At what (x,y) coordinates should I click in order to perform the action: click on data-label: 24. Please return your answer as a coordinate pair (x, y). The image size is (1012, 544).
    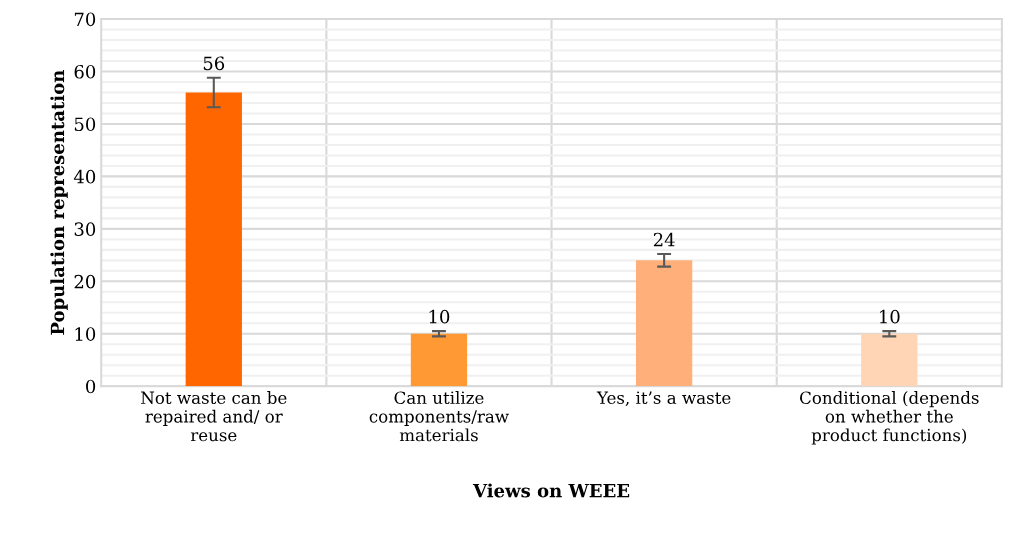
    Looking at the image, I should click on (664, 239).